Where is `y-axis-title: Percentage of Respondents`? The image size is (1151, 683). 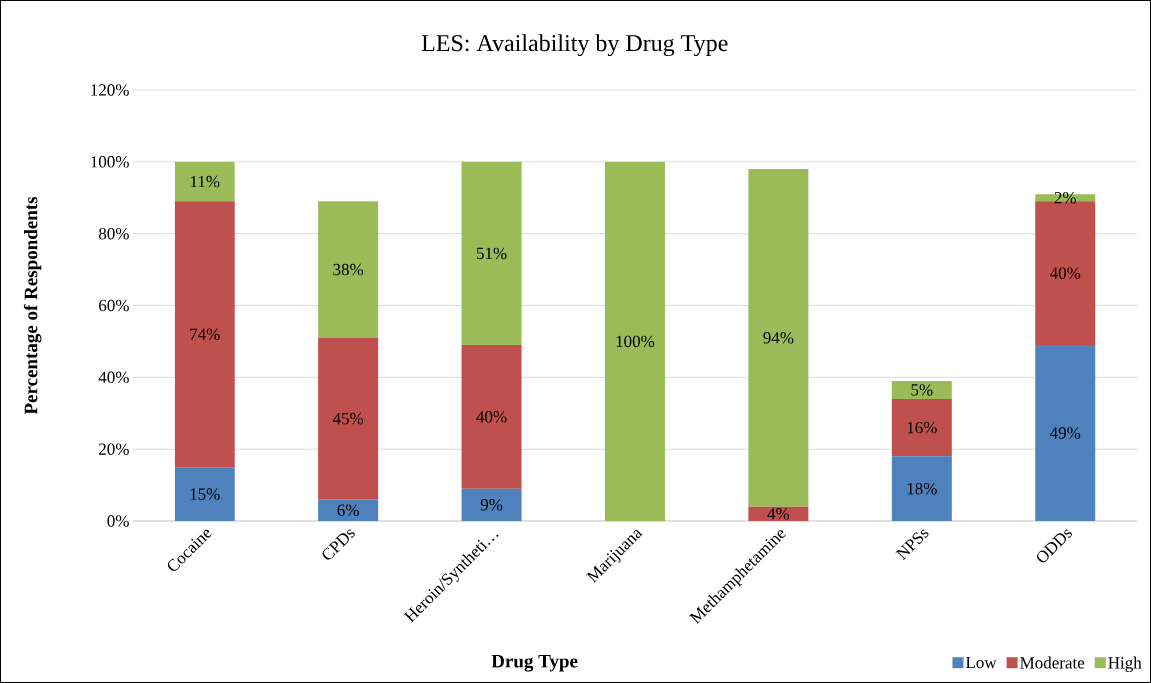
y-axis-title: Percentage of Respondents is located at coordinates (32, 305).